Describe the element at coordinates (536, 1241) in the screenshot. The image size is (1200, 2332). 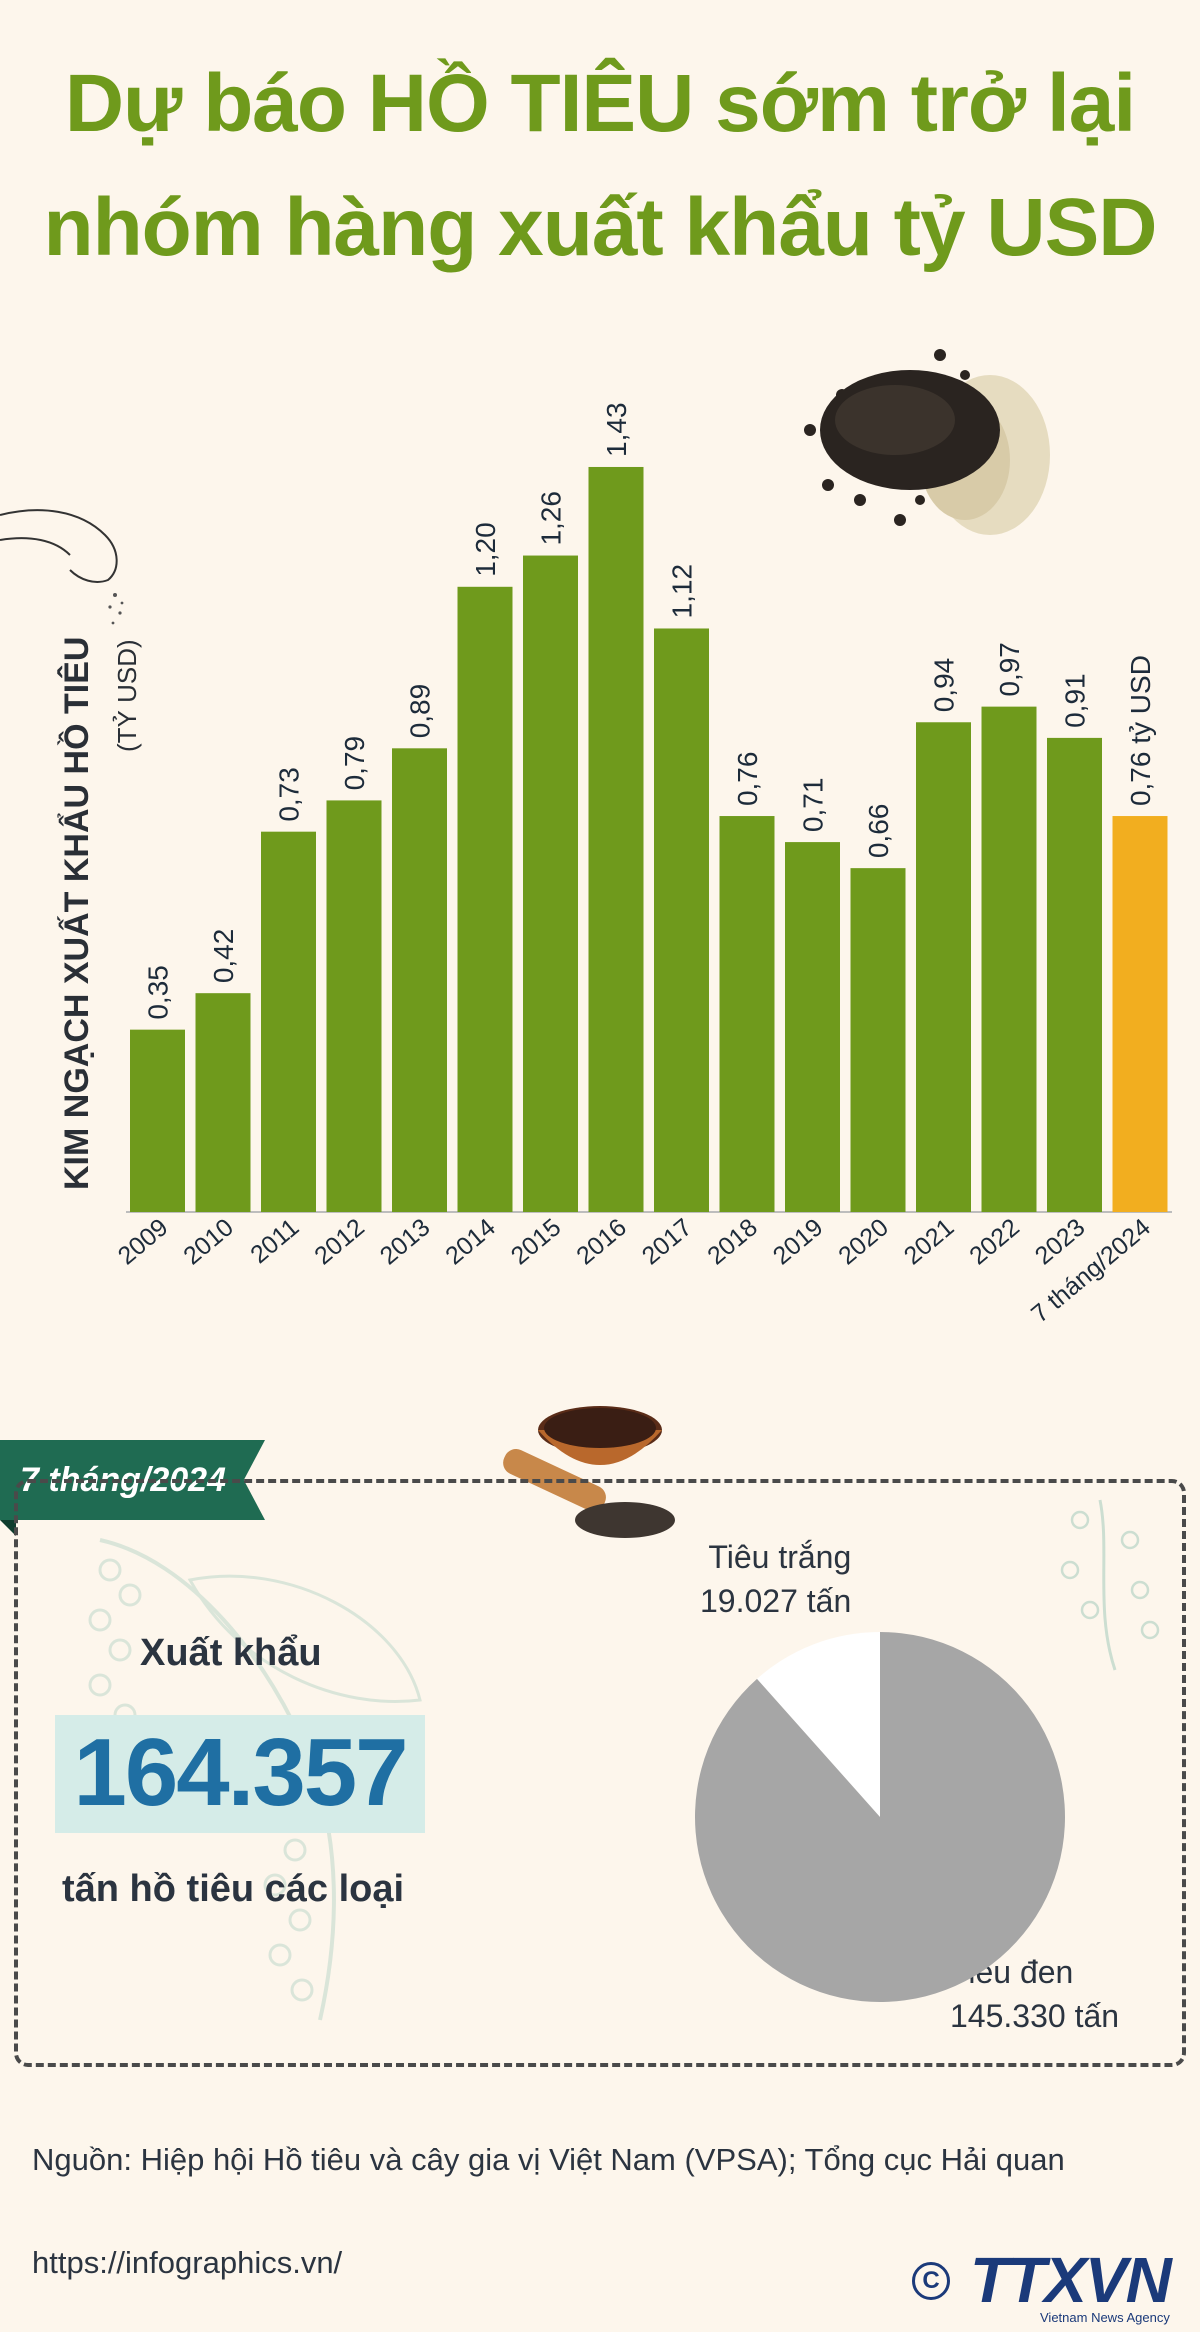
I see `category-label-2015: 2015` at that location.